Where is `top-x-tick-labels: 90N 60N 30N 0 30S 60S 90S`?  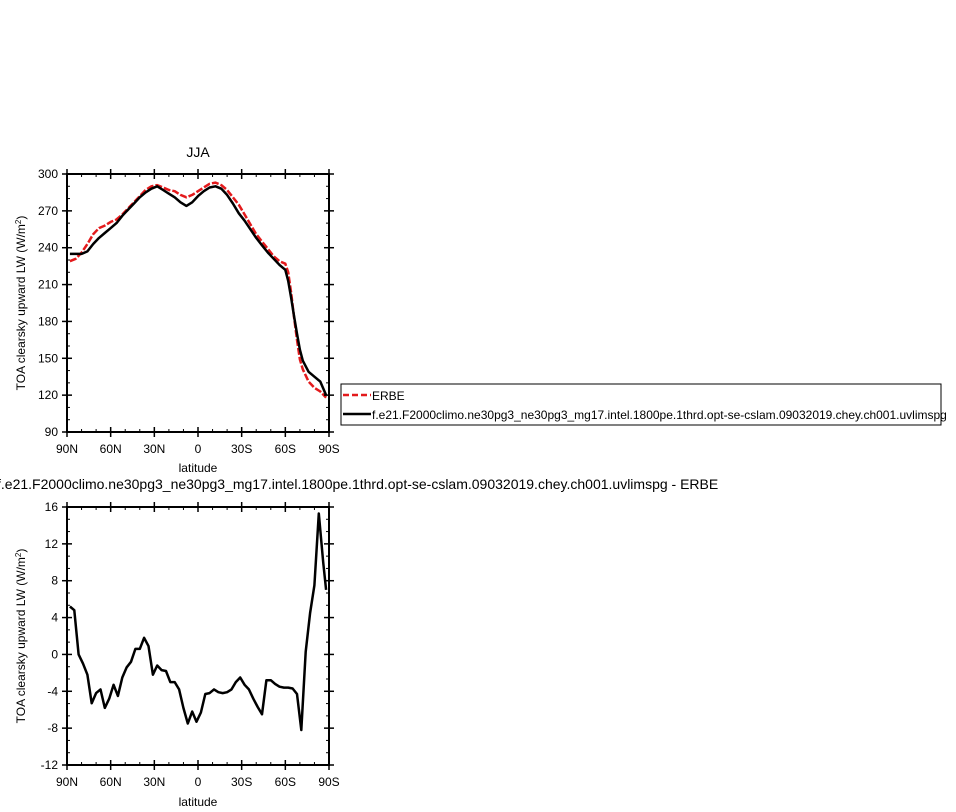 top-x-tick-labels: 90N 60N 30N 0 30S 60S 90S is located at coordinates (198, 449).